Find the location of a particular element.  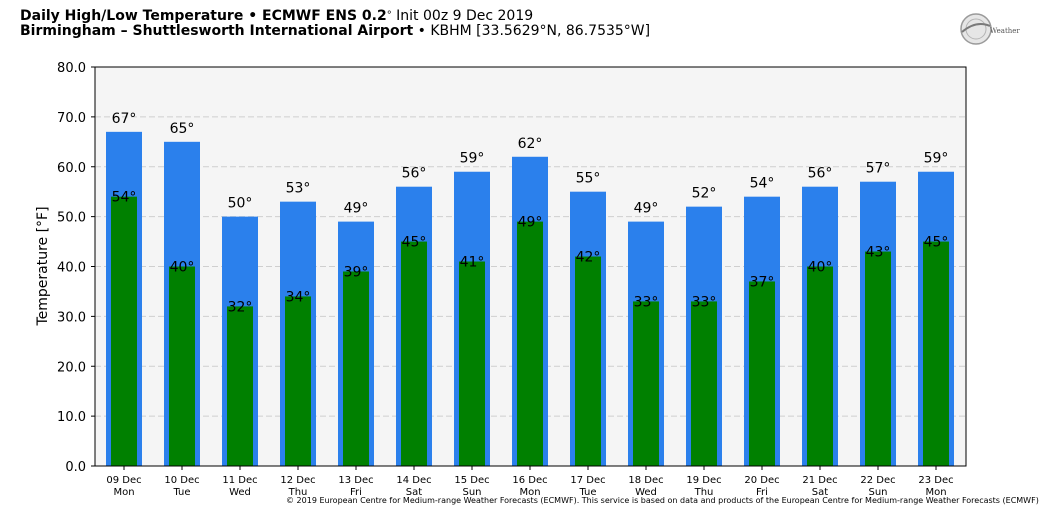

y-tick-label: 70.0 is located at coordinates (71, 118).